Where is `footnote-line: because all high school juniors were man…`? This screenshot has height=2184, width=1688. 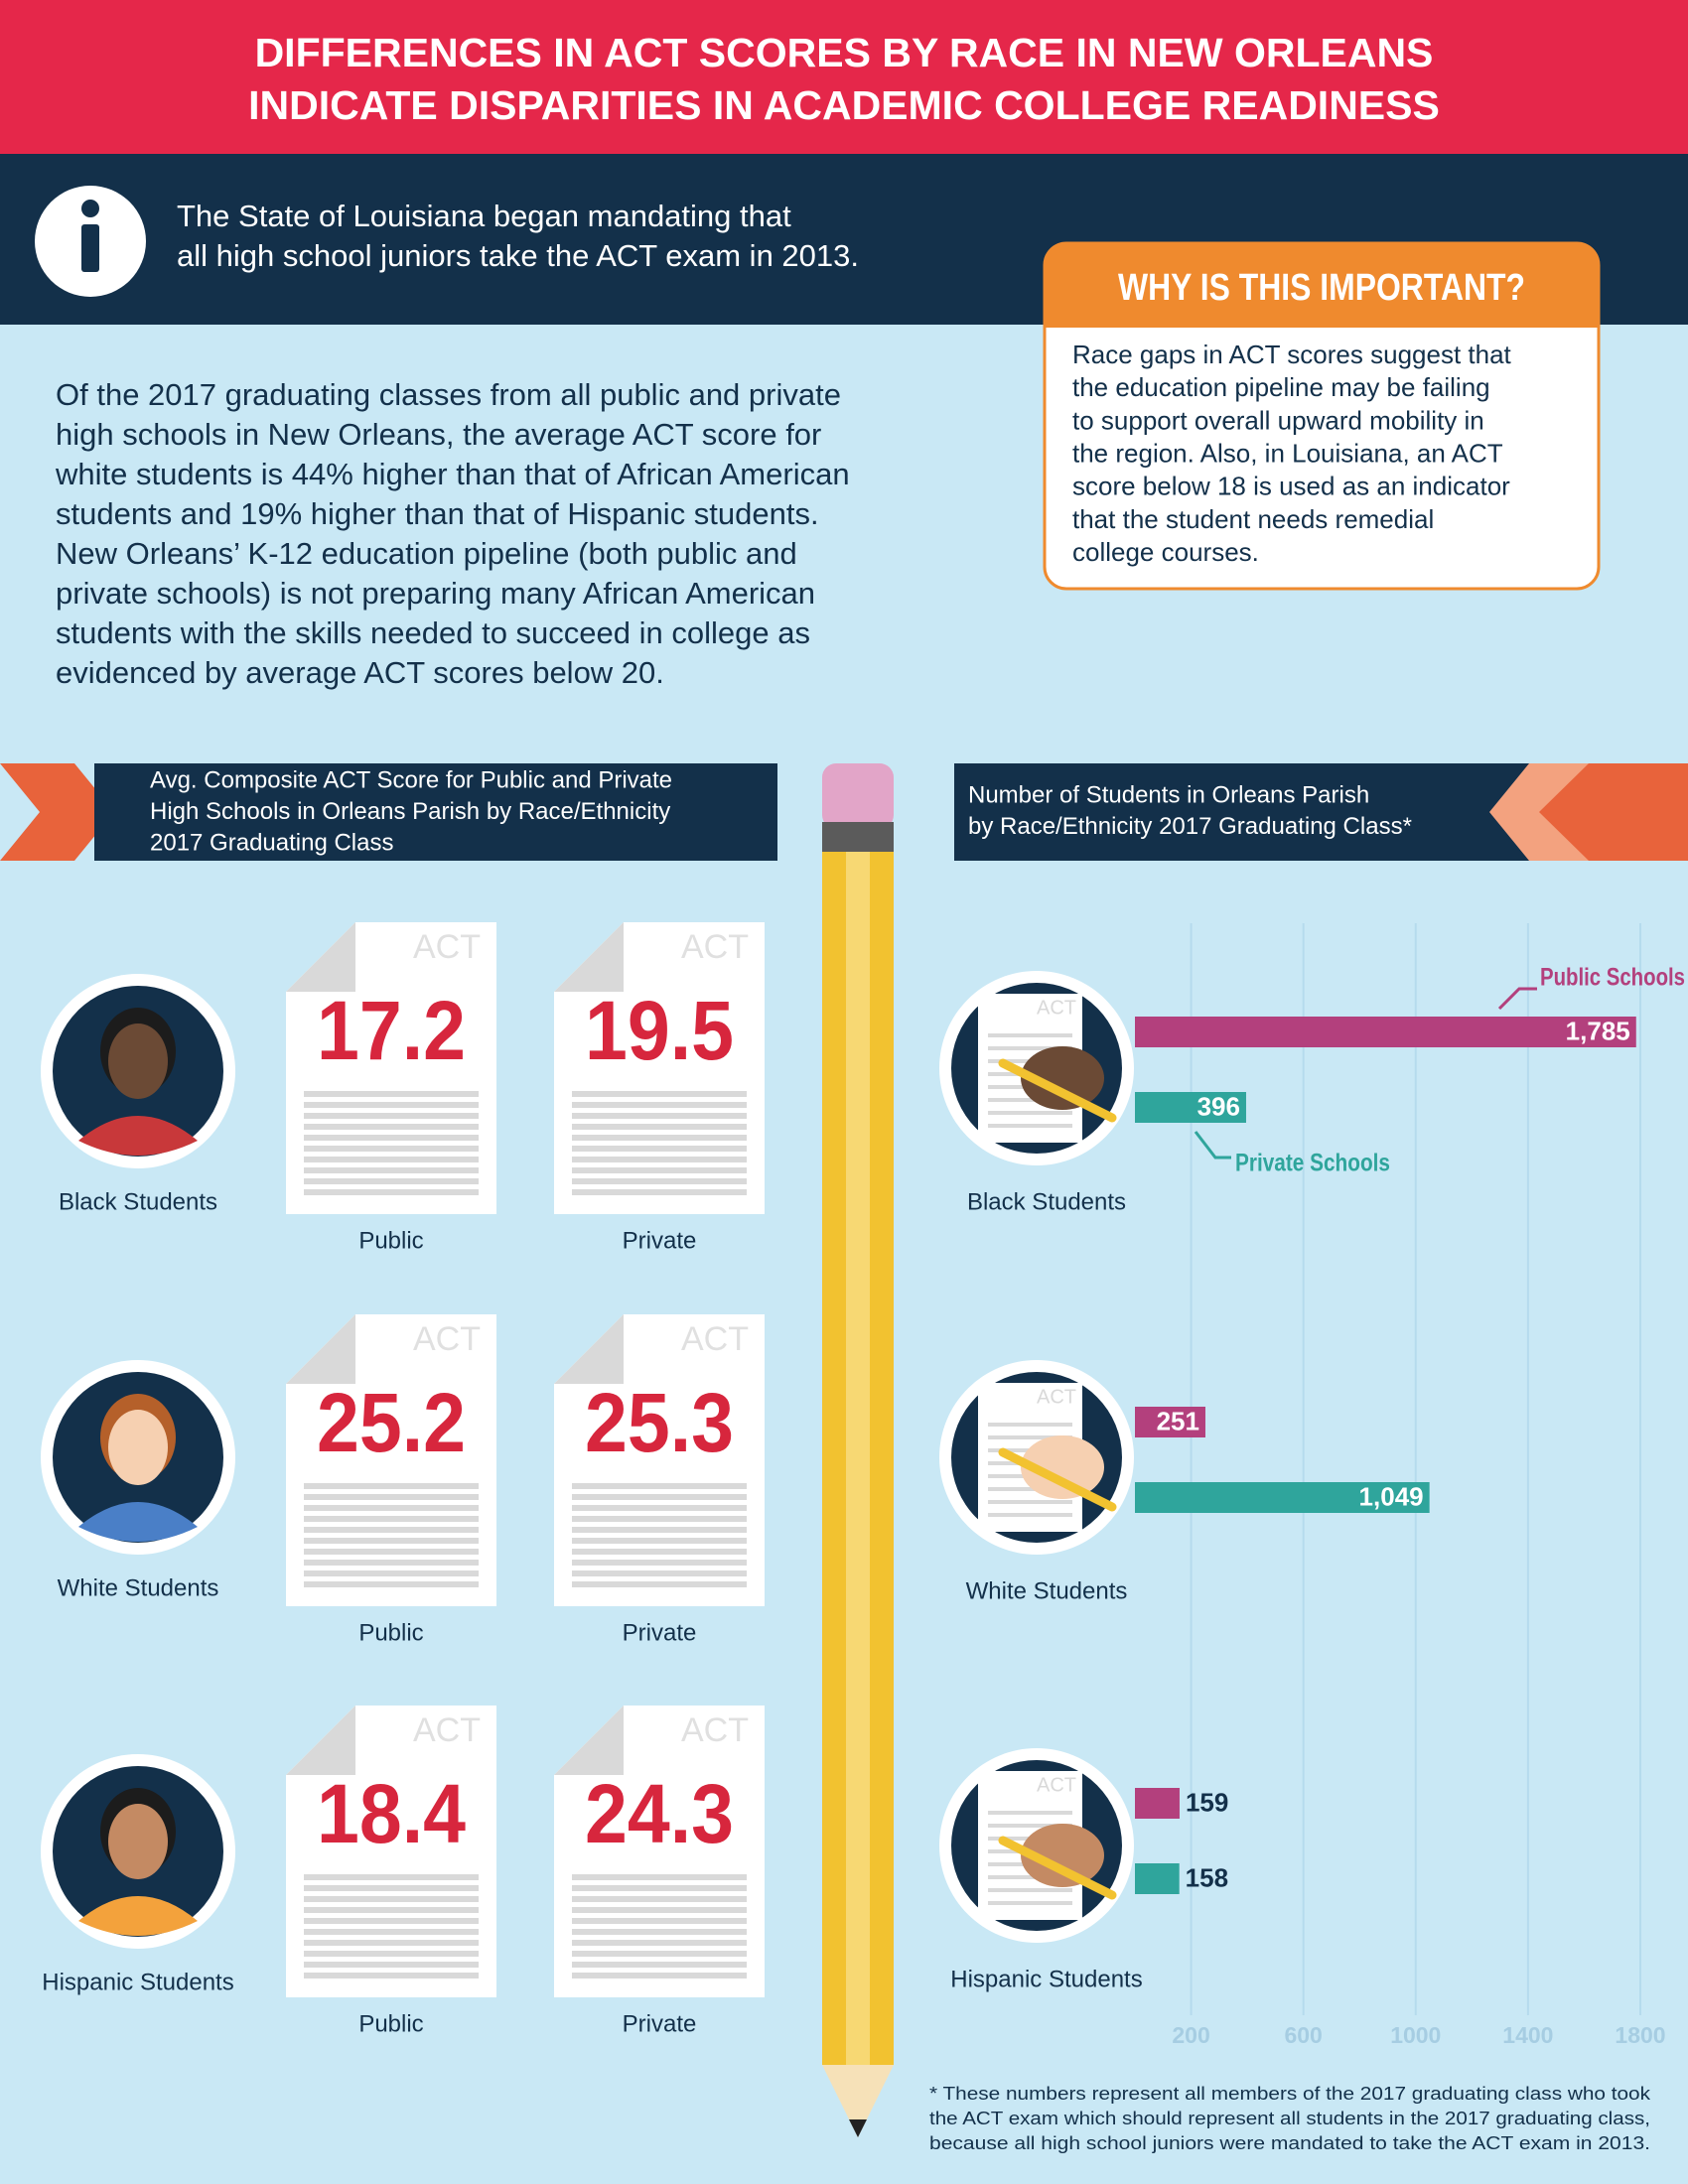 footnote-line: because all high school juniors were man… is located at coordinates (1289, 2143).